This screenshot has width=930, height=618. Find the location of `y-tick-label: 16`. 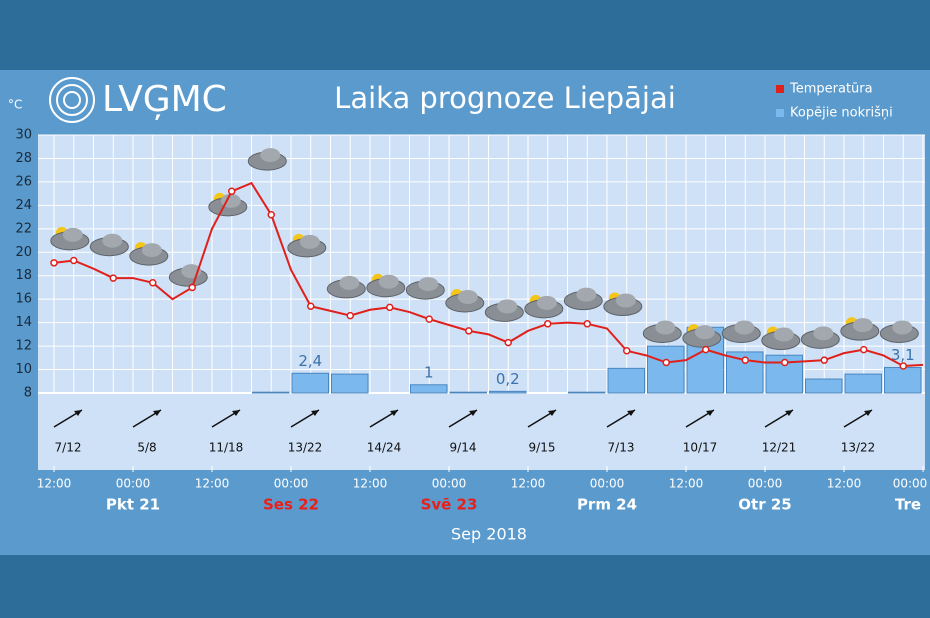

y-tick-label: 16 is located at coordinates (23, 299).